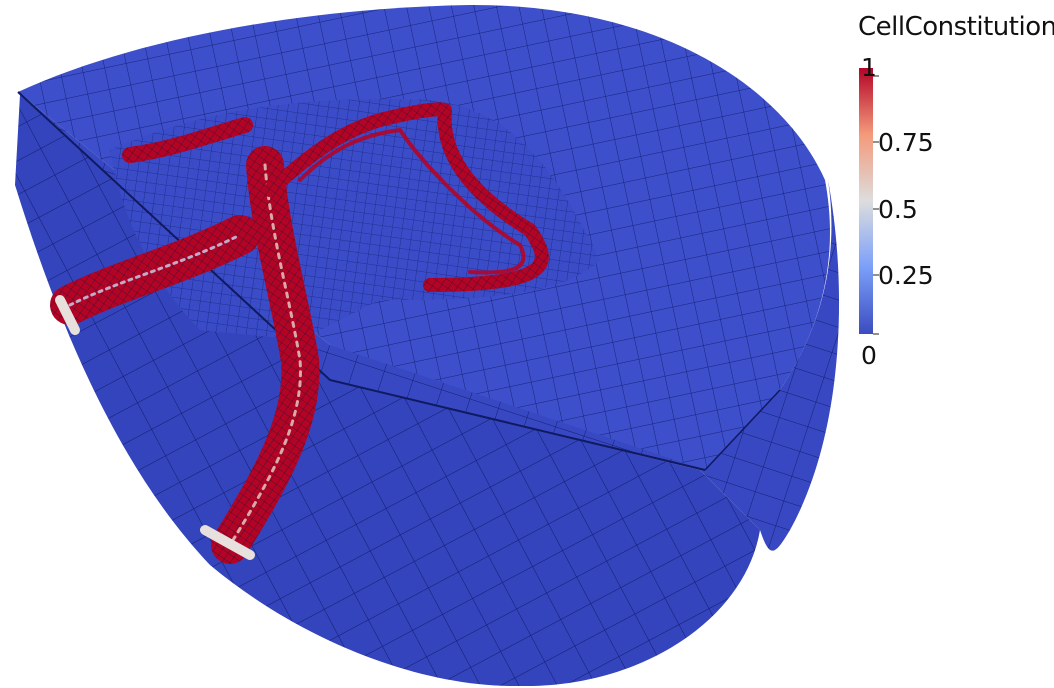 The image size is (1054, 688). What do you see at coordinates (412, 201) in the screenshot?
I see `channel-loop-inner` at bounding box center [412, 201].